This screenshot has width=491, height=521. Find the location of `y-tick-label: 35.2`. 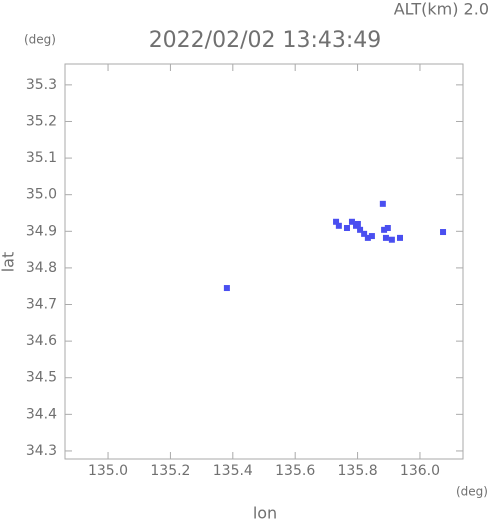

y-tick-label: 35.2 is located at coordinates (41, 121).